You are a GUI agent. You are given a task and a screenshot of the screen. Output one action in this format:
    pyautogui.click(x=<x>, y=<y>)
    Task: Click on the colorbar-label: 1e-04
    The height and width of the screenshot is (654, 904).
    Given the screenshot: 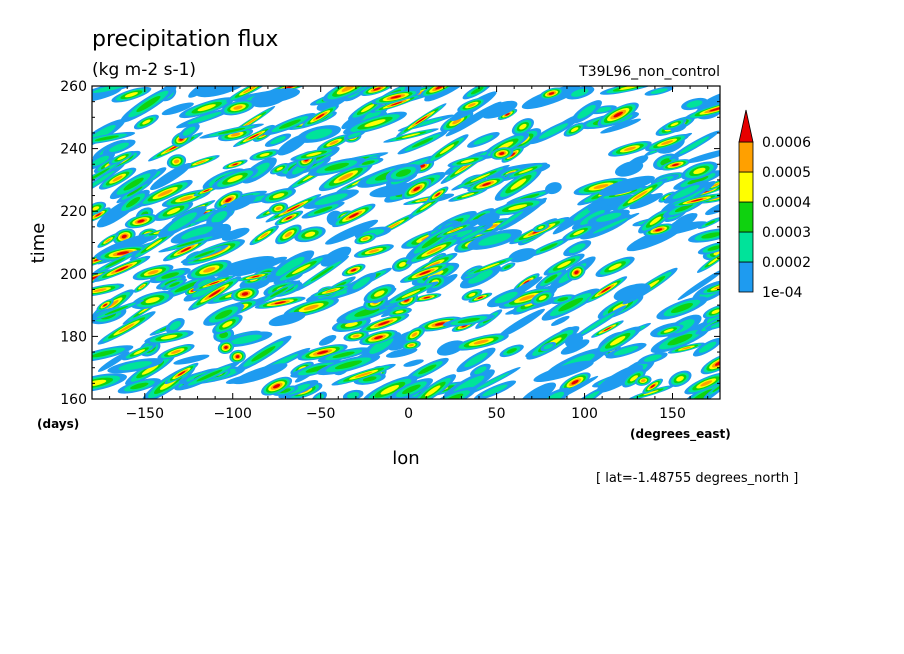 What is the action you would take?
    pyautogui.click(x=782, y=293)
    